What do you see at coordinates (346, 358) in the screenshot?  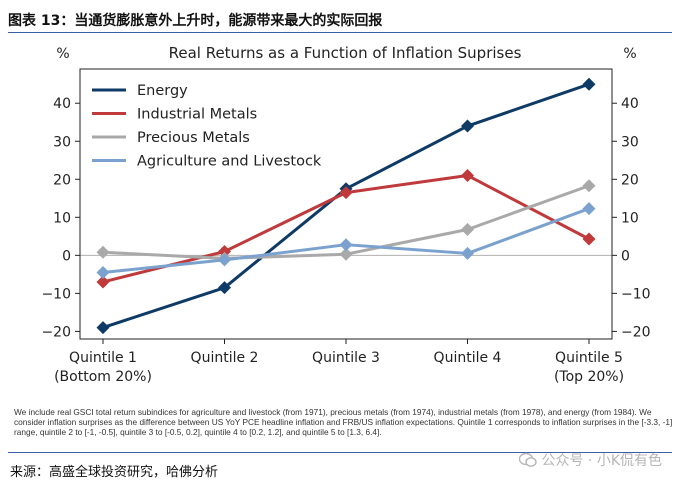 I see `x-tick-label: Quintile 3` at bounding box center [346, 358].